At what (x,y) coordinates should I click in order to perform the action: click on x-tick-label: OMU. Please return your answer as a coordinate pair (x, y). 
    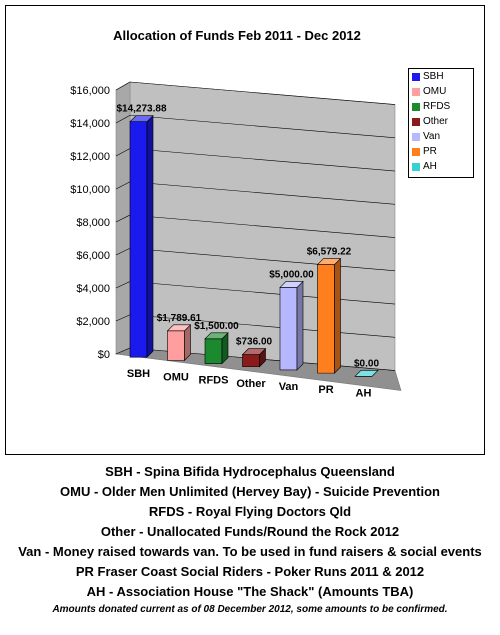
    Looking at the image, I should click on (176, 377).